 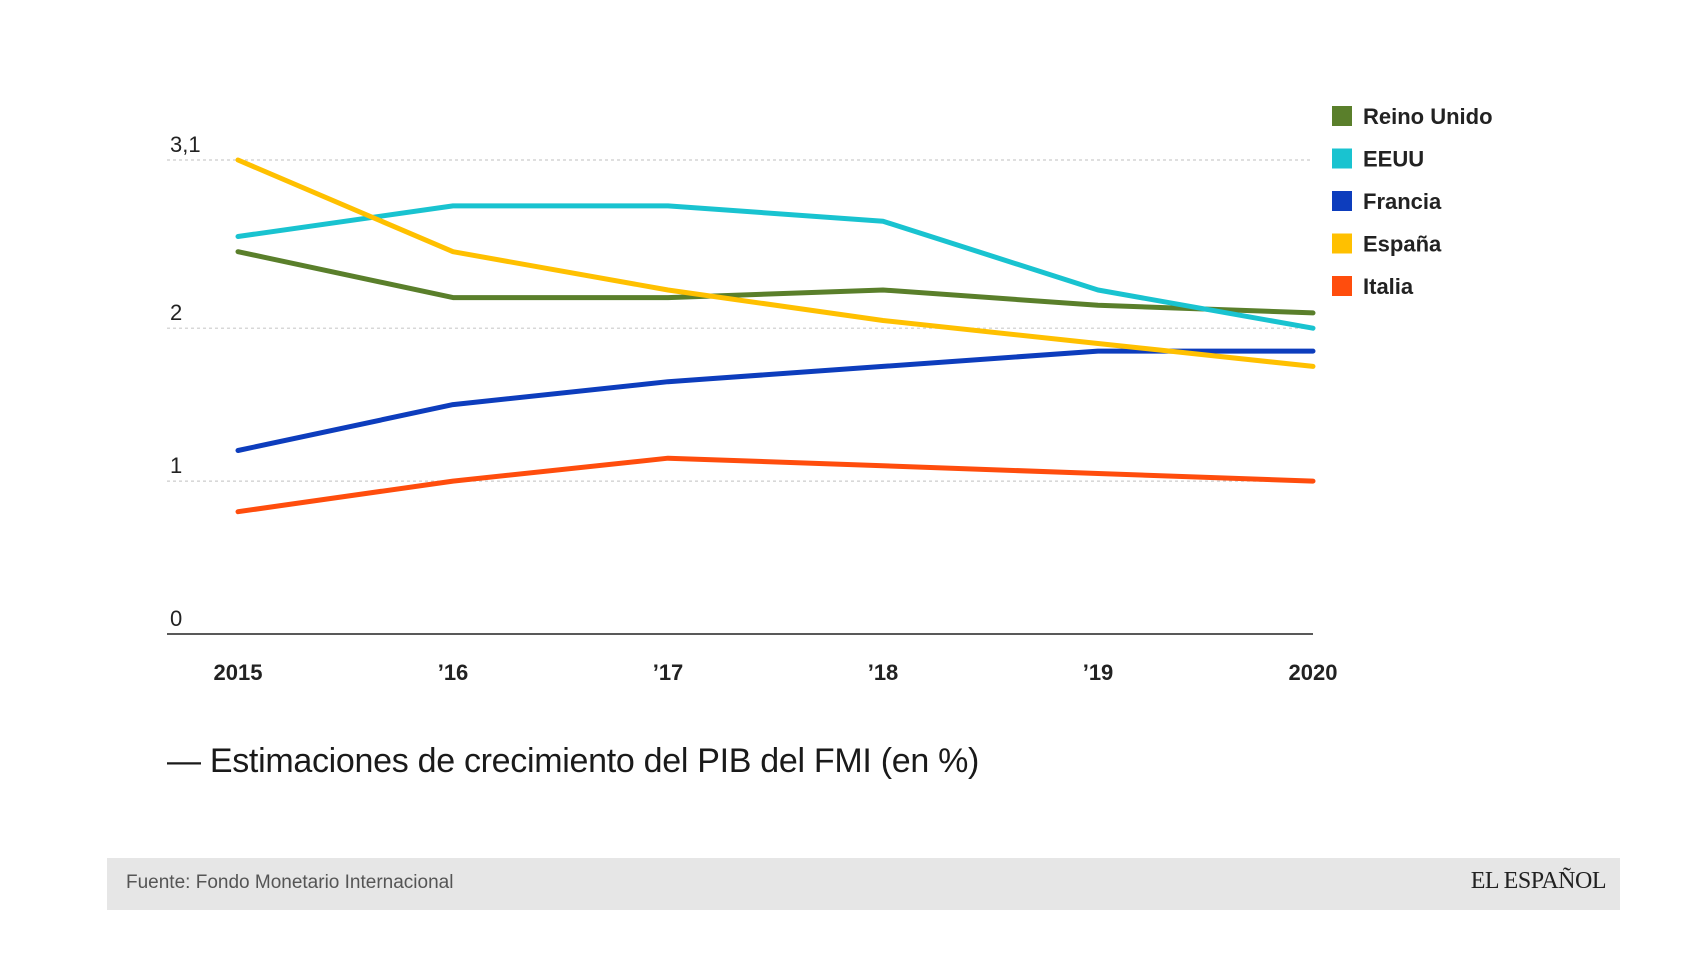 I want to click on y-tick-label: 0, so click(x=176, y=618).